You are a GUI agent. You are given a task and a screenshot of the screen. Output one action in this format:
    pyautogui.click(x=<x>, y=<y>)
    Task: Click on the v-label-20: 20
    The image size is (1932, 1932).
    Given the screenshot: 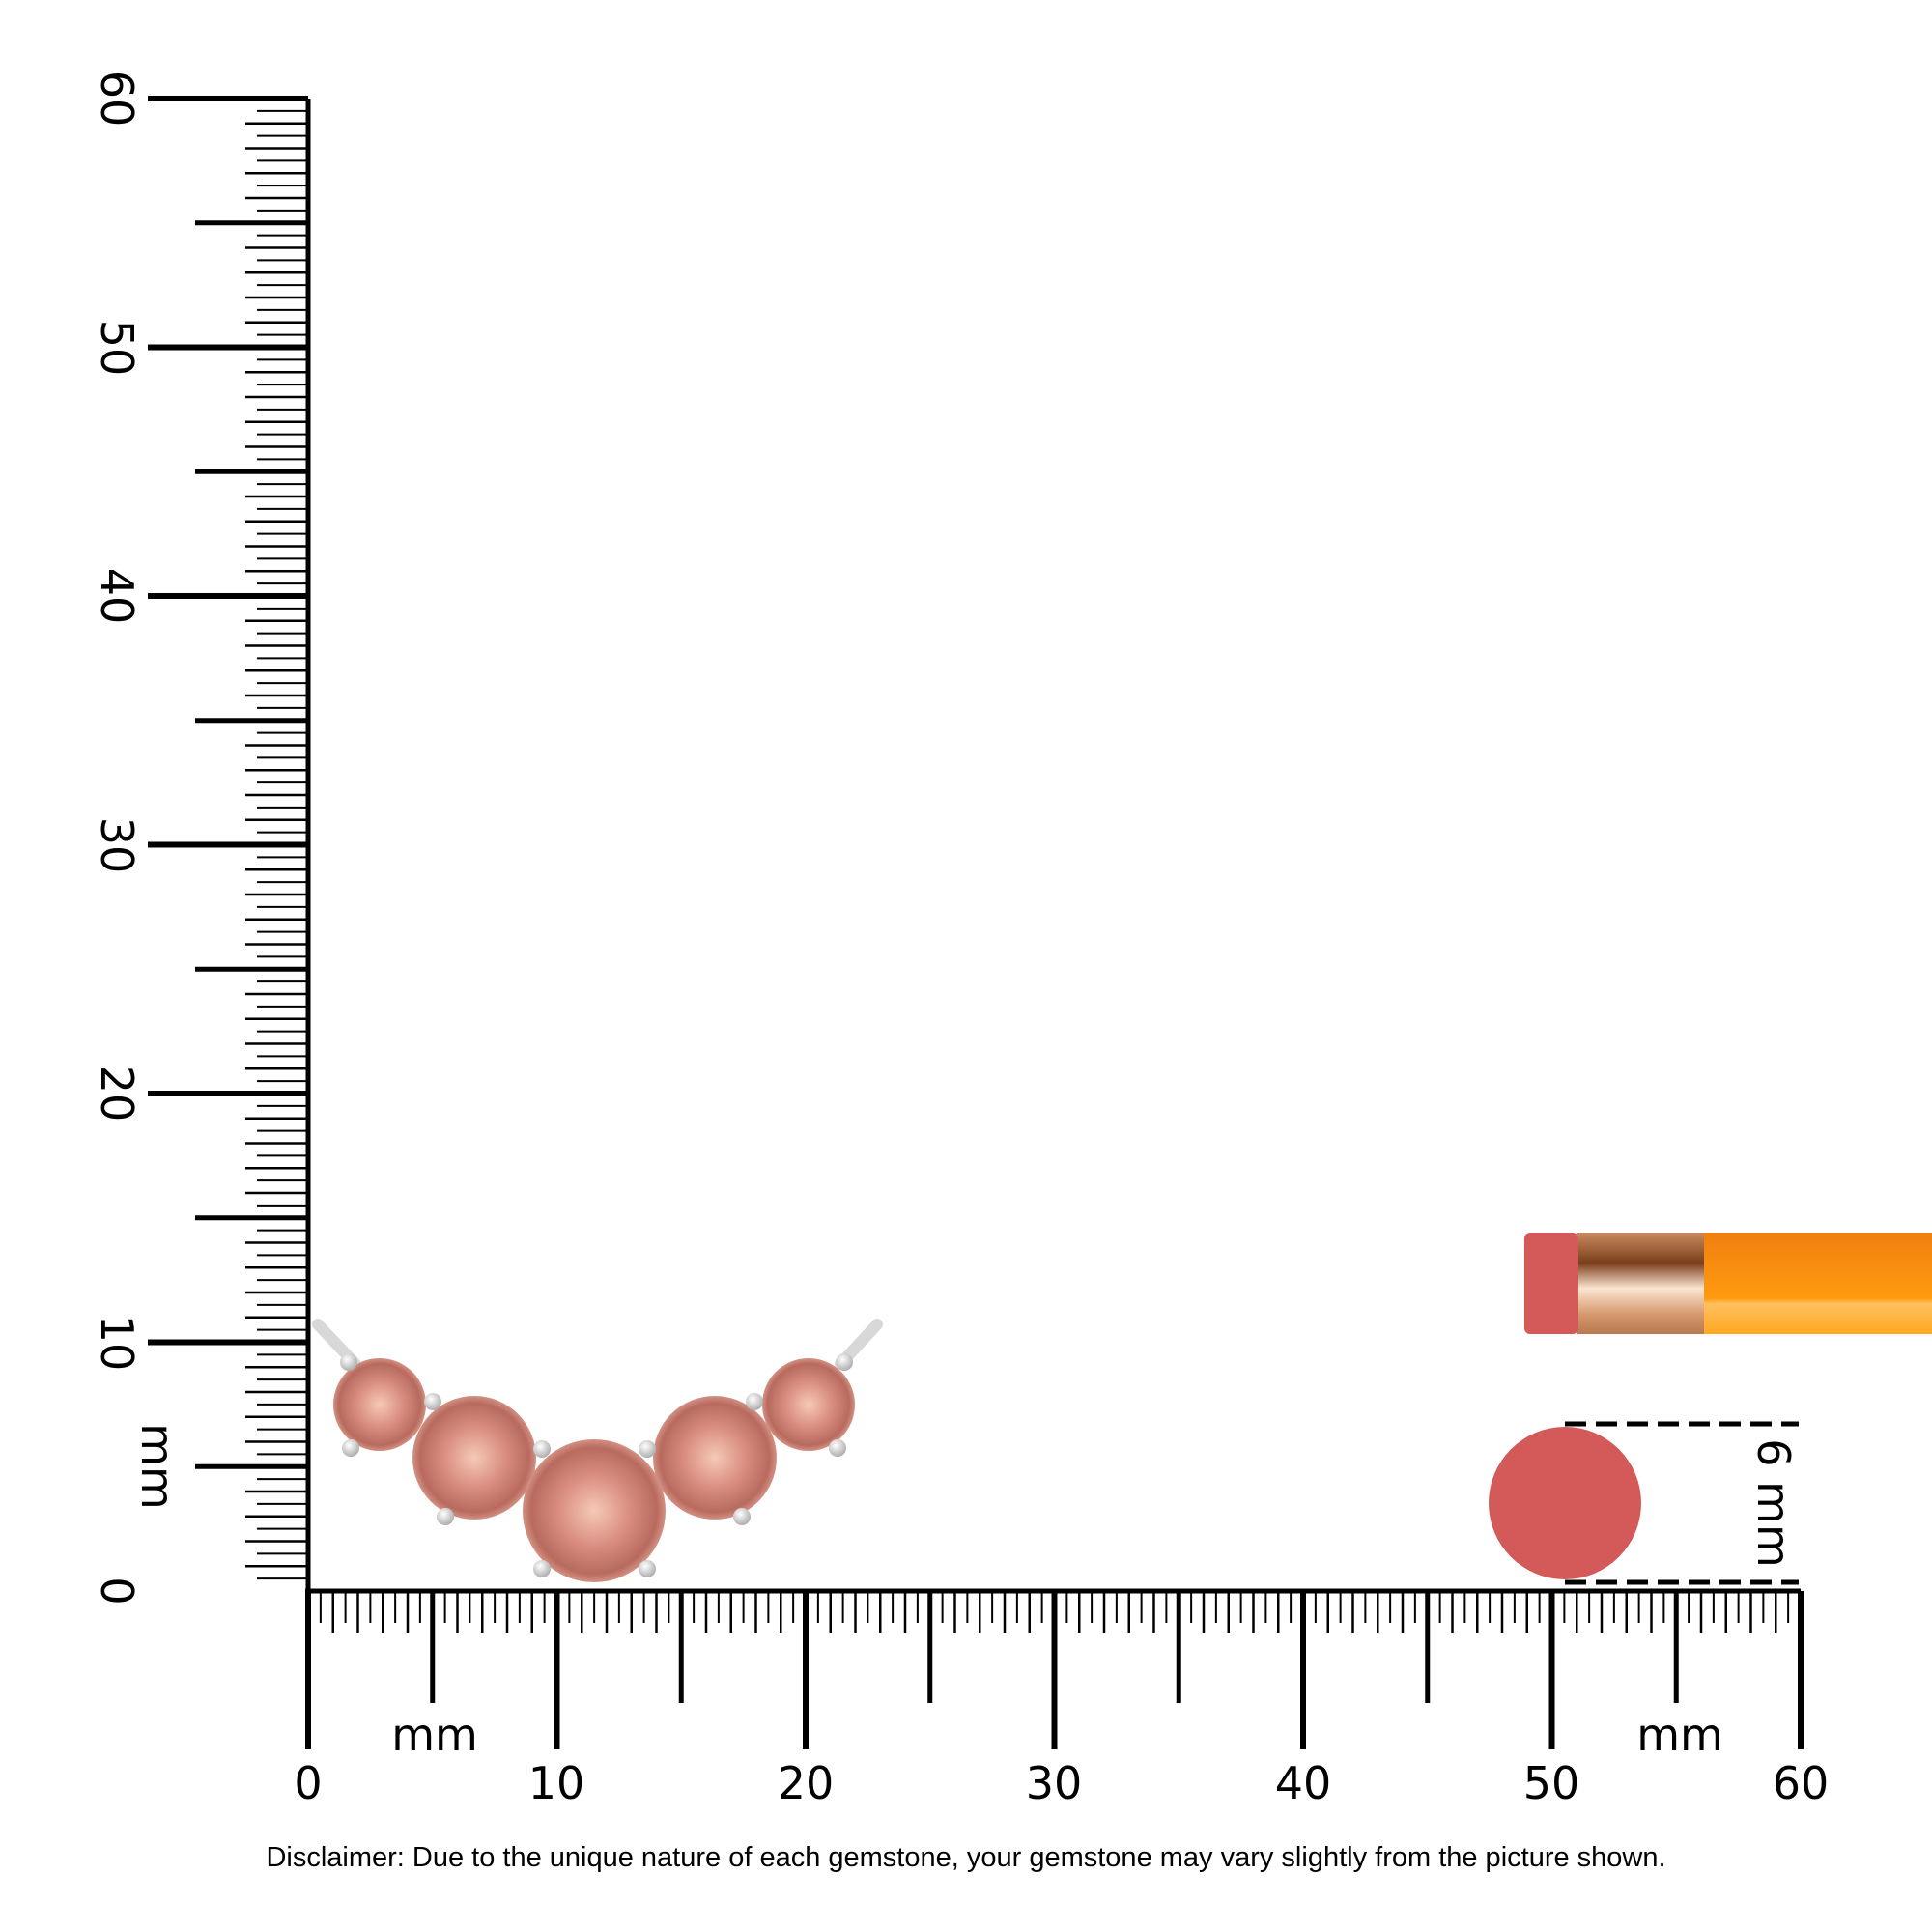 What is the action you would take?
    pyautogui.click(x=117, y=1093)
    